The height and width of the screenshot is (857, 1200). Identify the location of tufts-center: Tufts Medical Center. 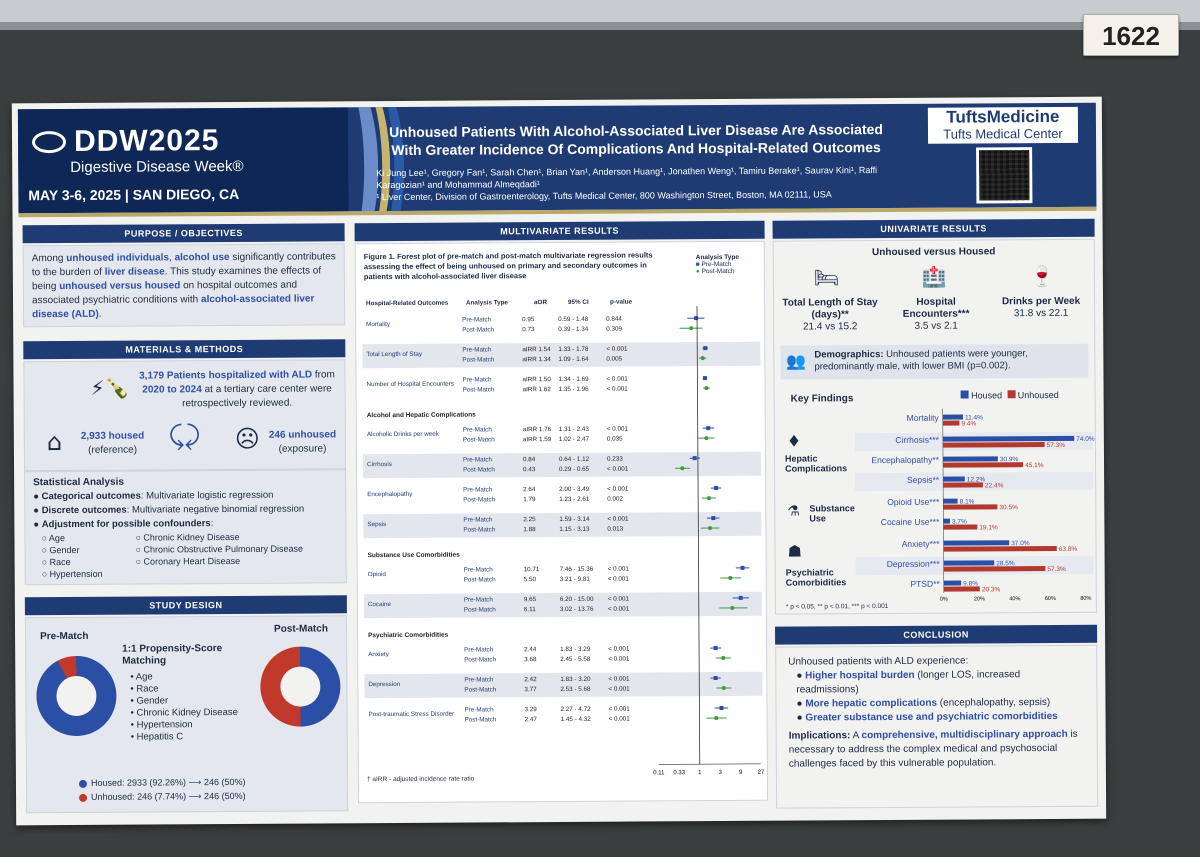
(1003, 133).